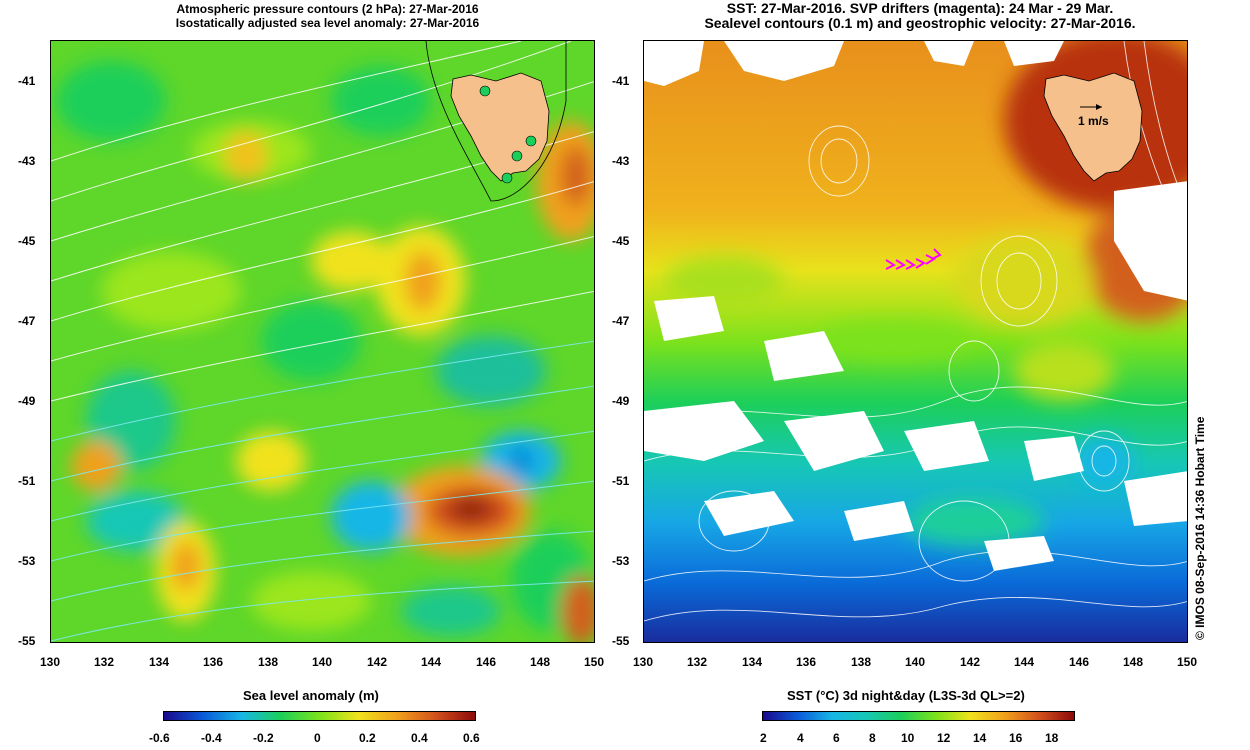  Describe the element at coordinates (1200, 528) in the screenshot. I see `copyright-text: © IMOS 08-Sep-2016 14:36 Hobart Time` at that location.